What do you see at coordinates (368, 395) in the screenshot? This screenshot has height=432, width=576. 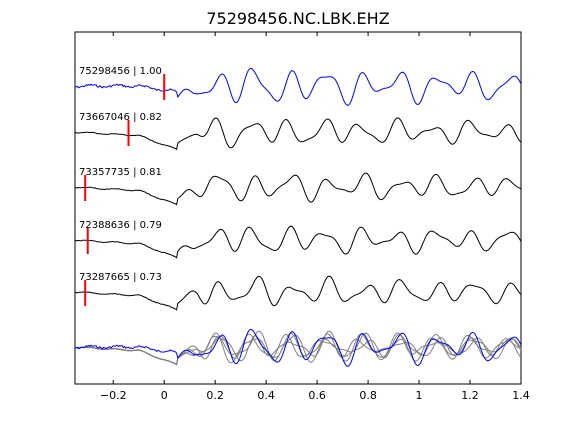 I see `x-tick-label: 0.8` at bounding box center [368, 395].